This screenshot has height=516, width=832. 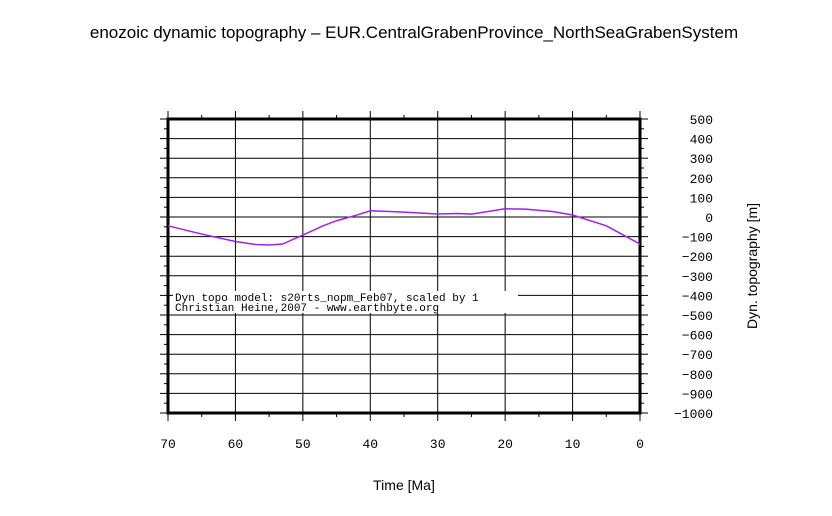 I want to click on y-tick-label: 300, so click(x=701, y=159).